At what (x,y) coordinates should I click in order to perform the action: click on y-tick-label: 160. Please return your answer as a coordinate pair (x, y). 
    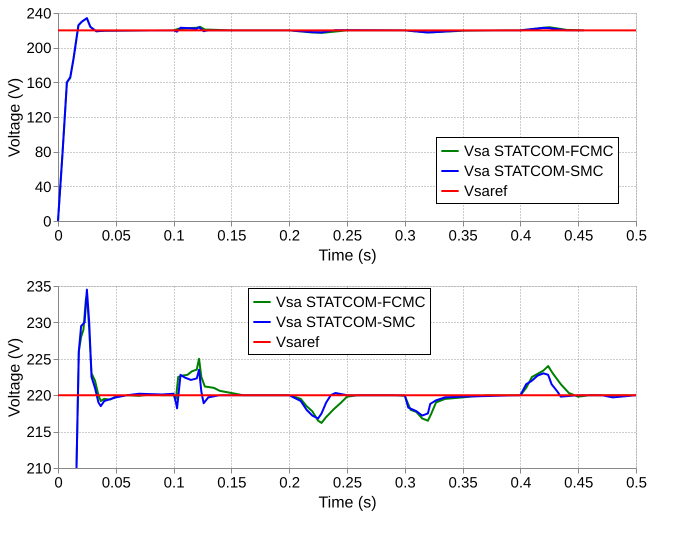
    Looking at the image, I should click on (39, 83).